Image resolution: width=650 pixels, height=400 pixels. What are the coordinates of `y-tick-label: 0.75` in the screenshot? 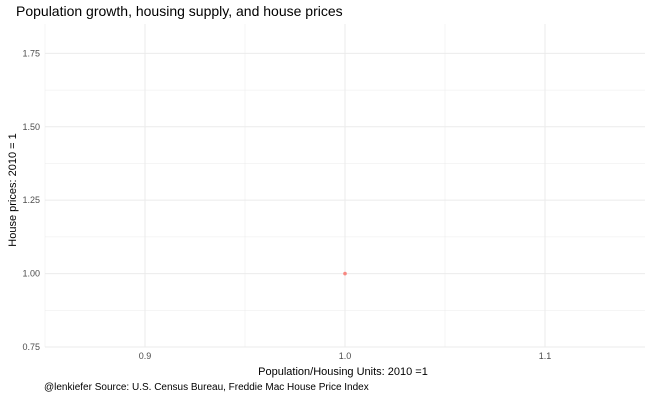 It's located at (31, 347).